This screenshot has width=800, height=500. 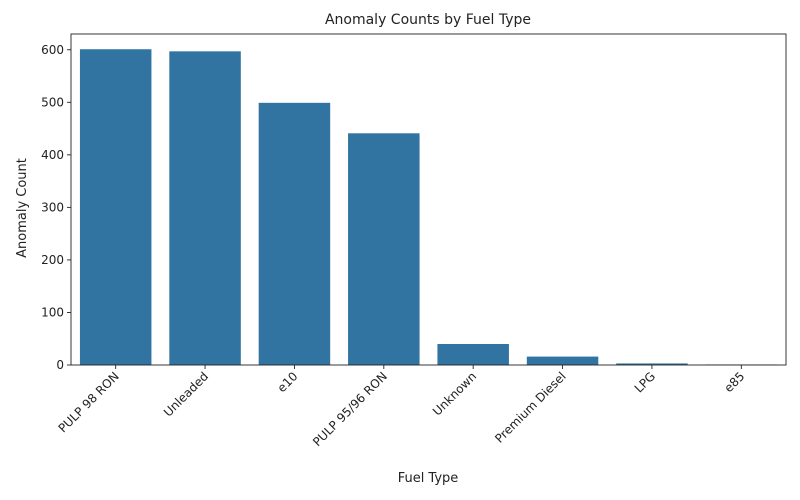 What do you see at coordinates (52, 312) in the screenshot?
I see `y-tick-label: 100` at bounding box center [52, 312].